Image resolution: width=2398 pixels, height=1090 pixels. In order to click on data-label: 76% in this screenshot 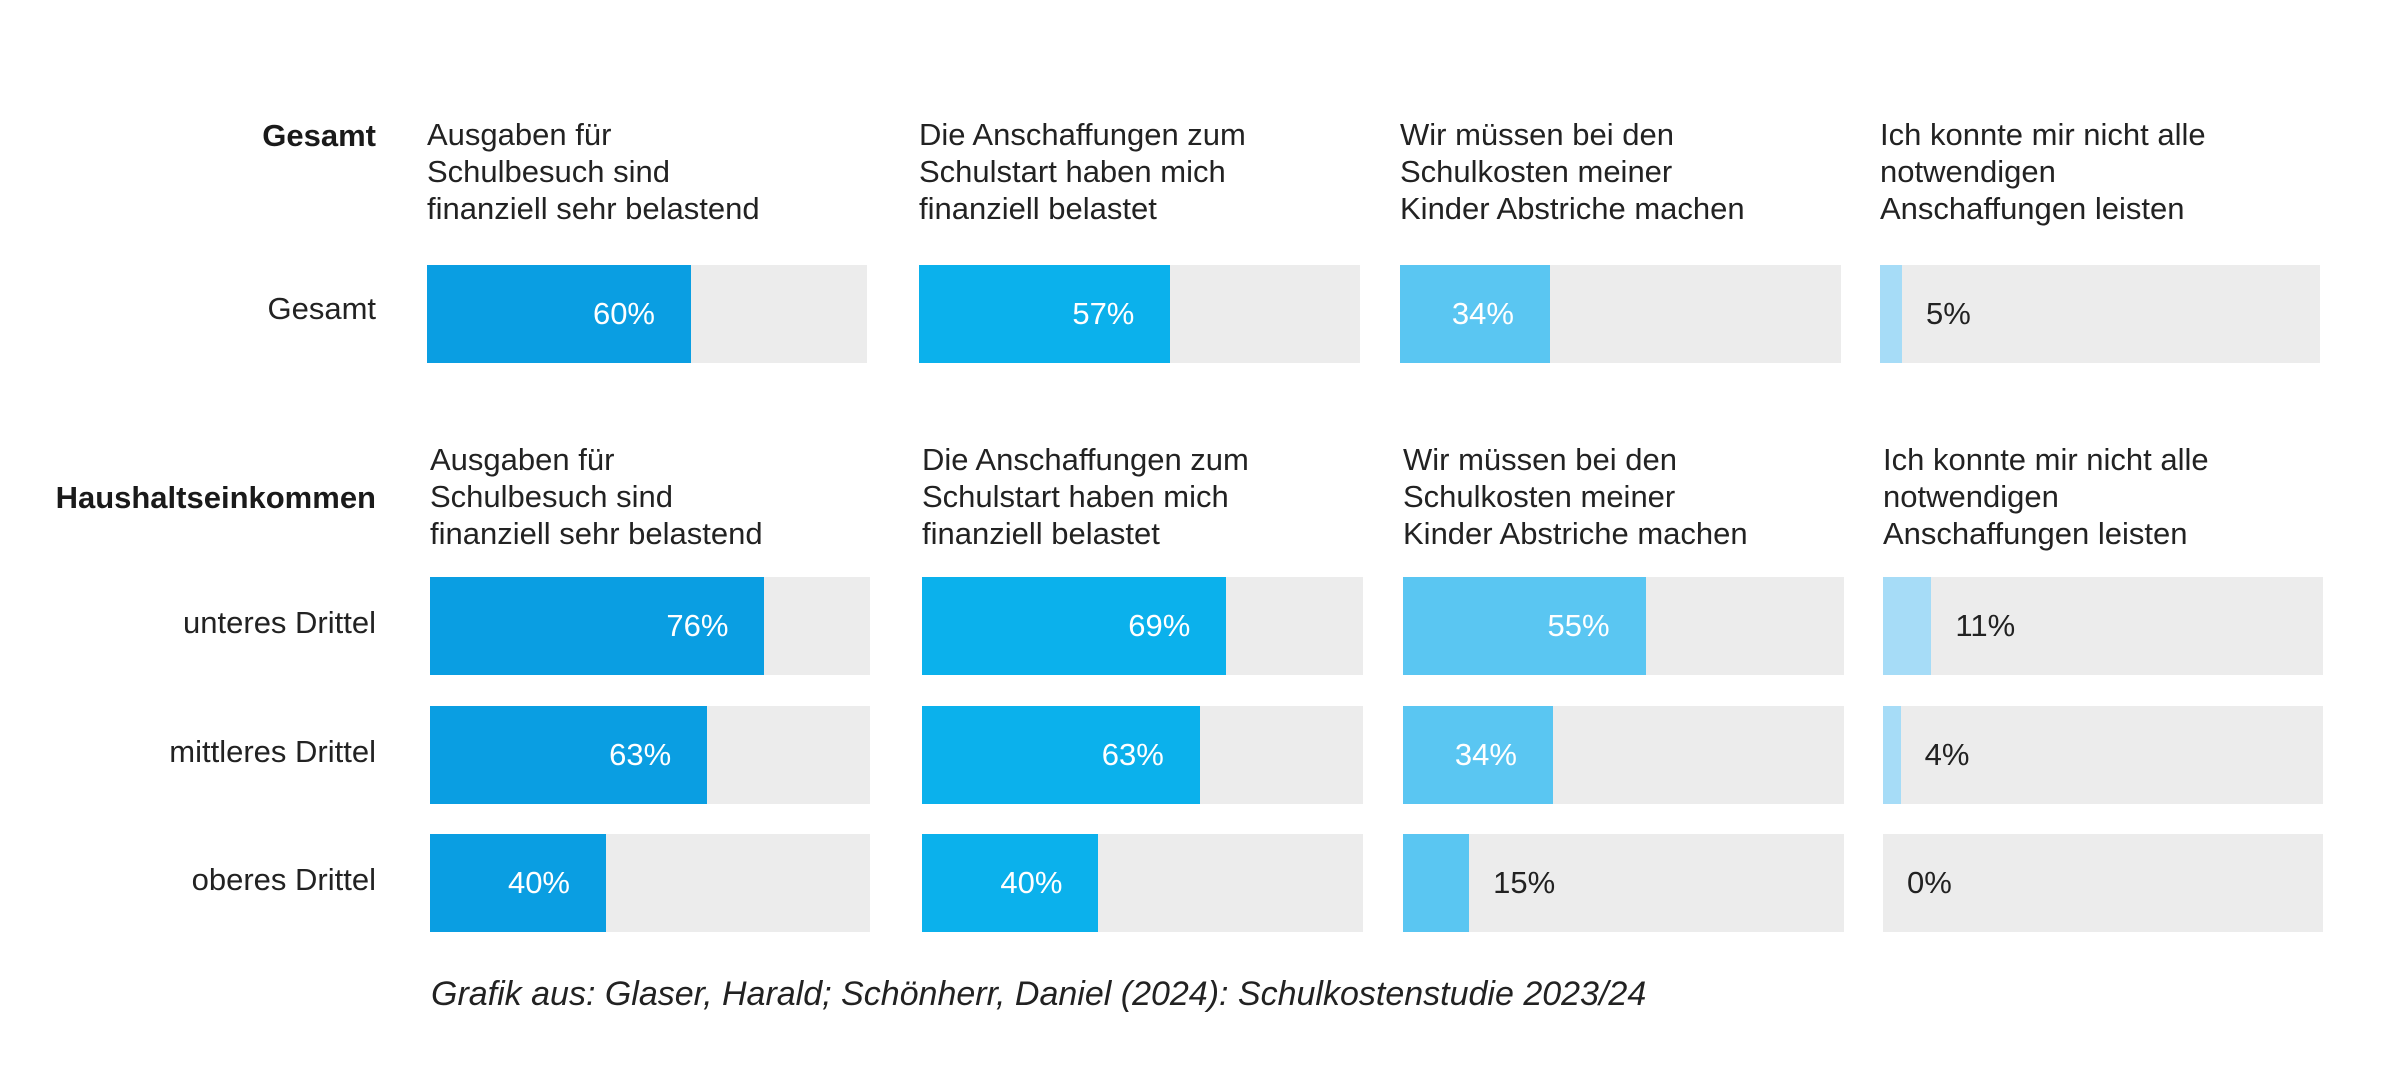, I will do `click(697, 625)`.